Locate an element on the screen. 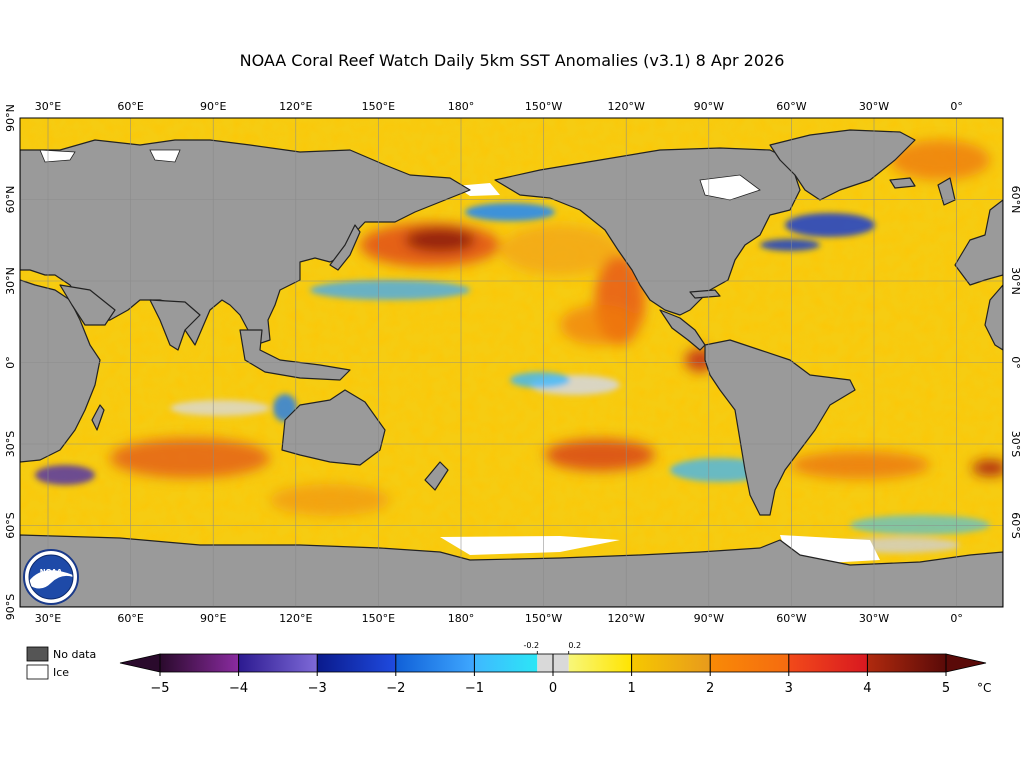 The height and width of the screenshot is (768, 1024). colorbar-tick-label: 2 is located at coordinates (710, 688).